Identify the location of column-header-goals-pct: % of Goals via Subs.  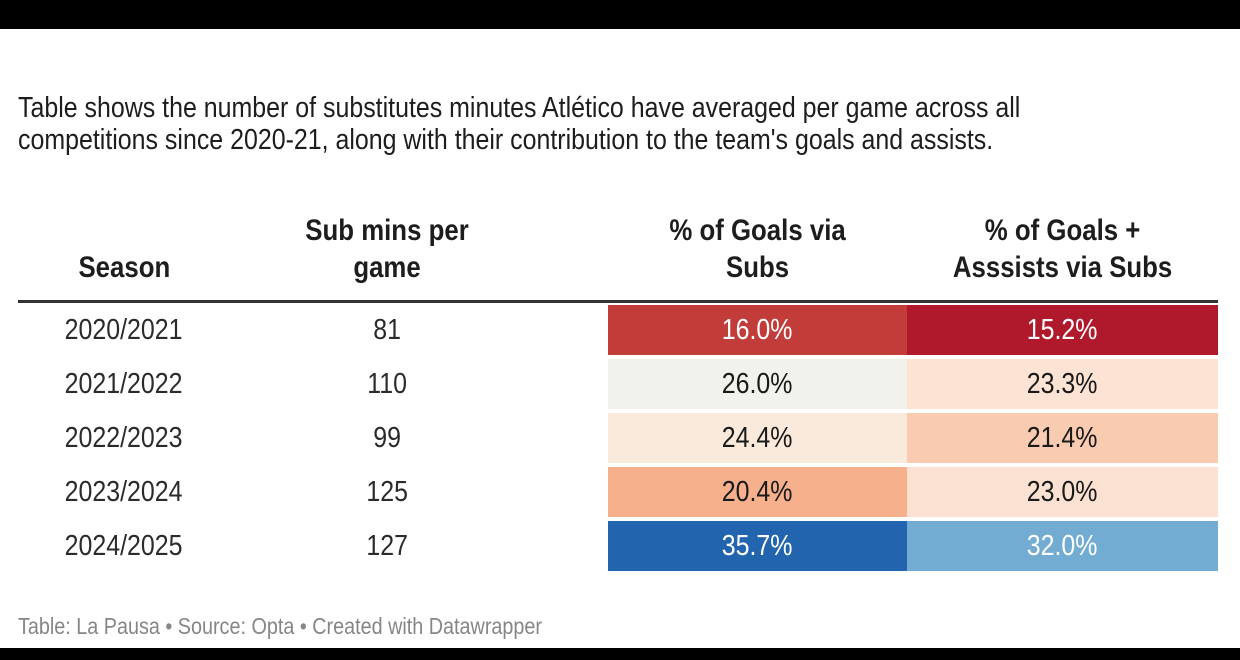
(757, 249).